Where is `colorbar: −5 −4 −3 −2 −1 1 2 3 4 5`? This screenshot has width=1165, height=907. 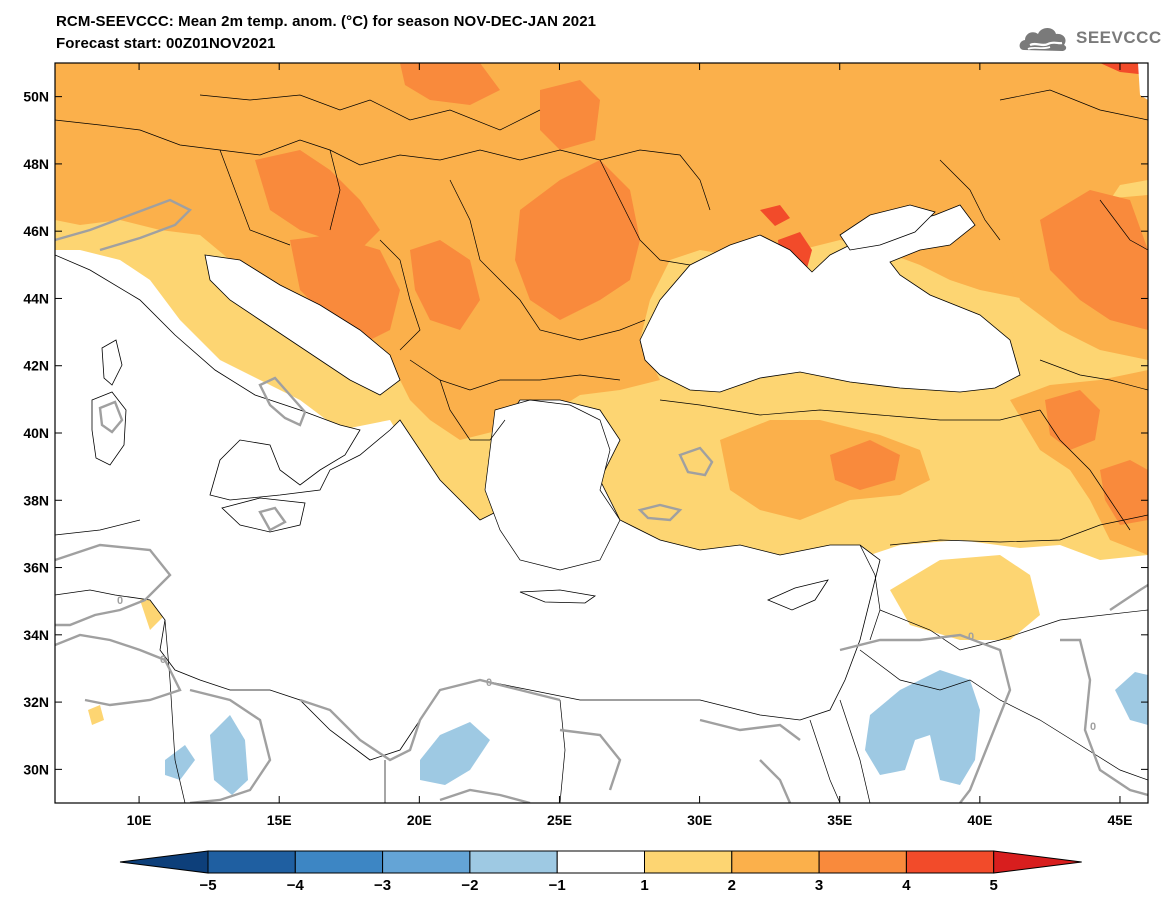 colorbar: −5 −4 −3 −2 −1 1 2 3 4 5 is located at coordinates (600, 872).